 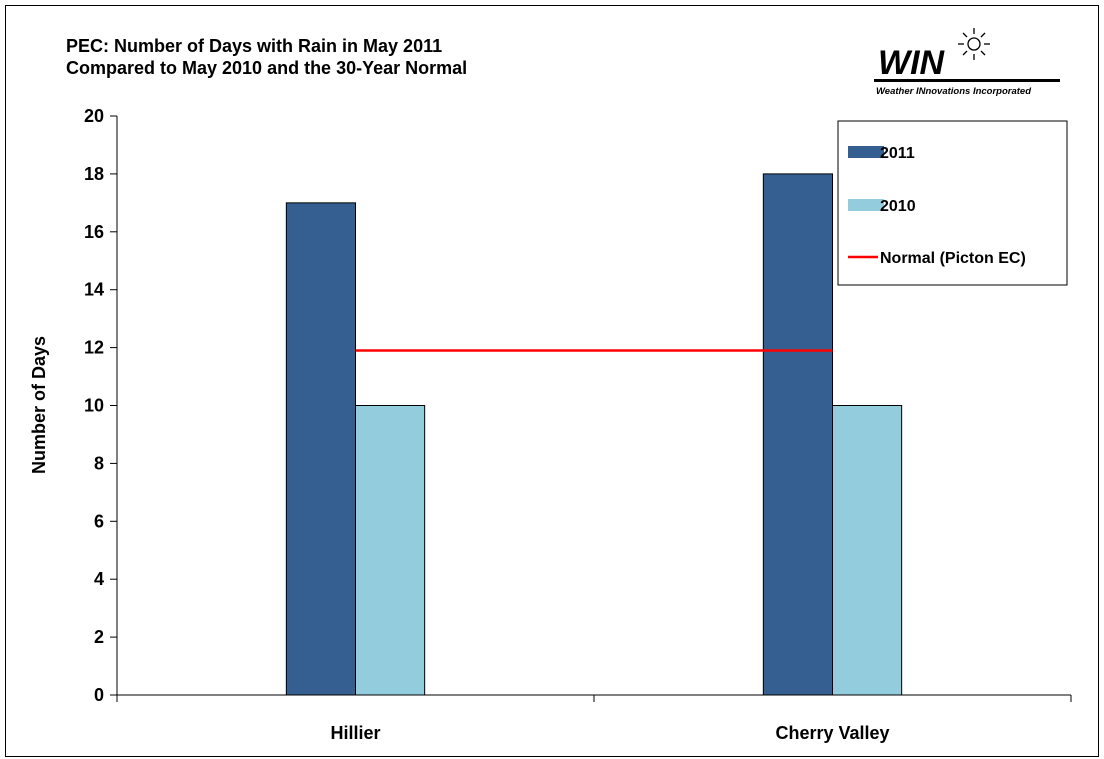 I want to click on y-tick-label: 12, so click(x=94, y=348).